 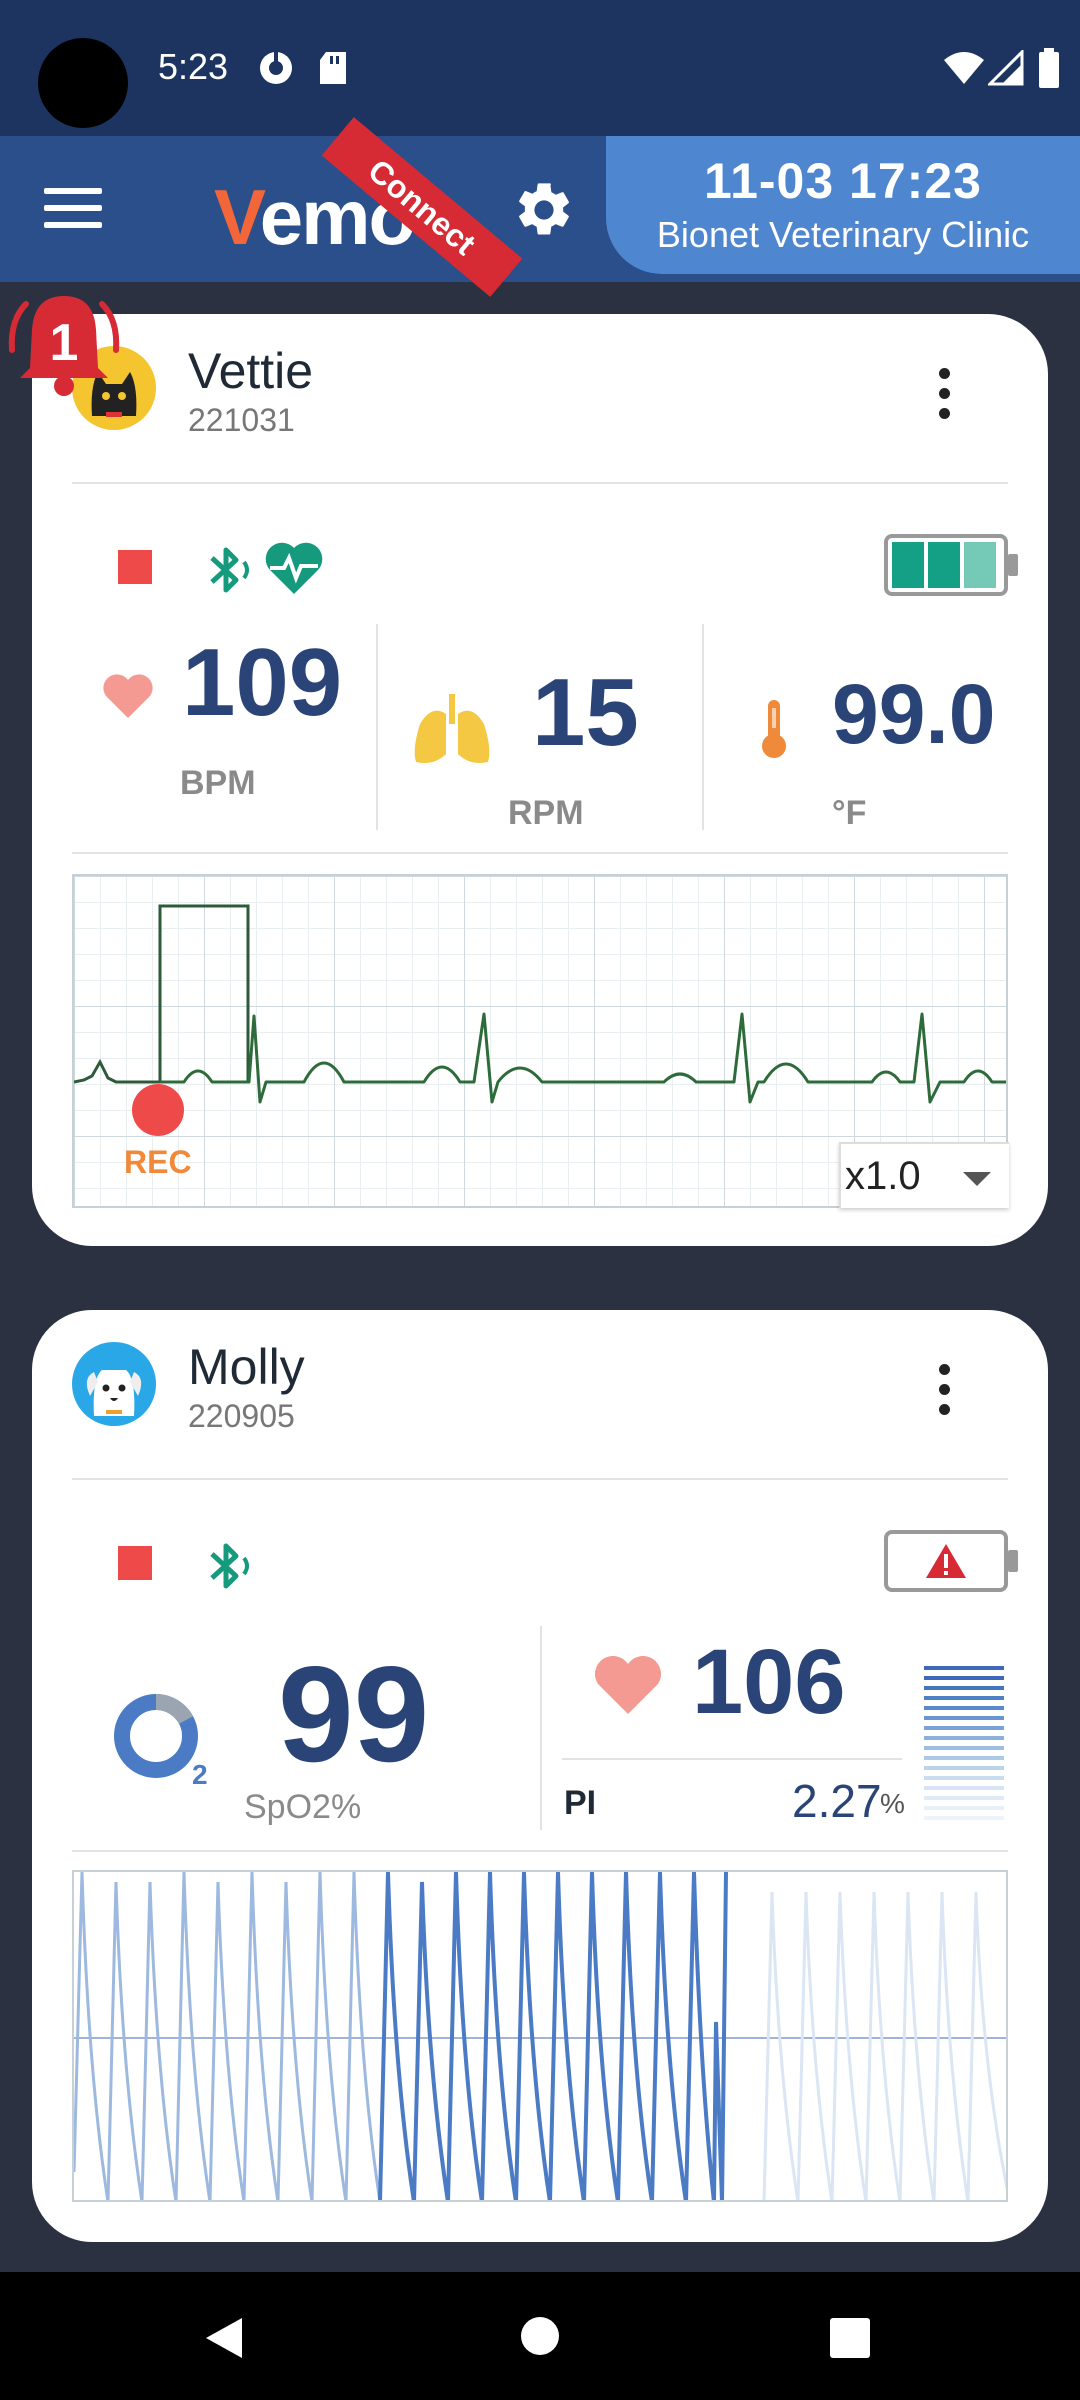 I want to click on patient-name: Molly, so click(x=246, y=1367).